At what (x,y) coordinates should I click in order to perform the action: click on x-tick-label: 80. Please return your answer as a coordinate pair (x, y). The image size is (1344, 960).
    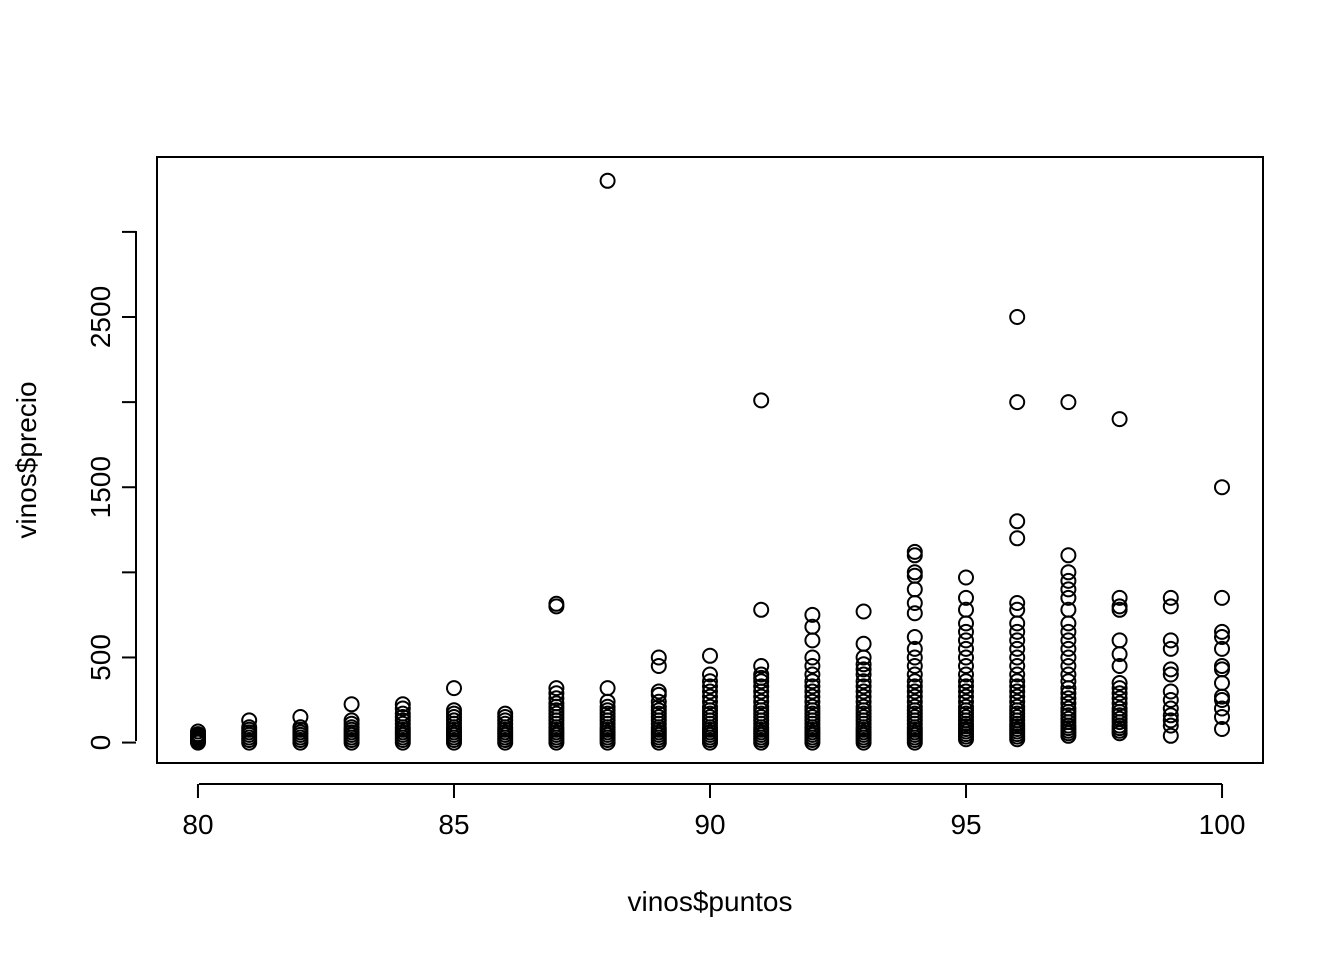
    Looking at the image, I should click on (197, 824).